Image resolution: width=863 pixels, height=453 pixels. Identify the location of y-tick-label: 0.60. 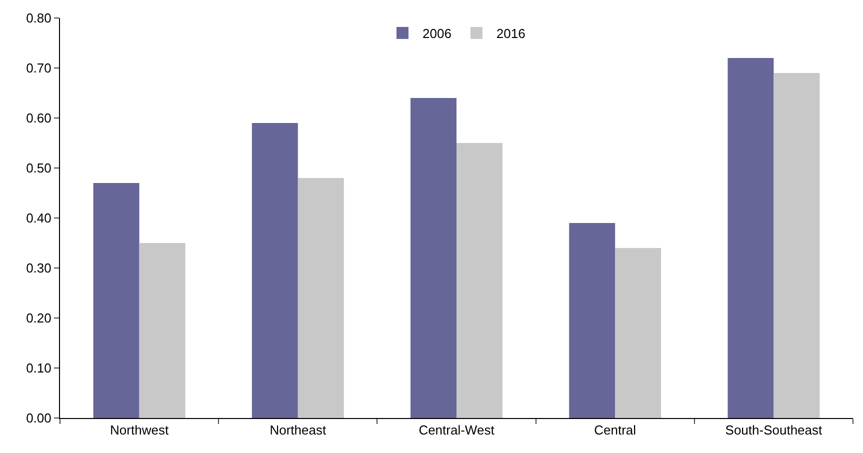
(39, 118).